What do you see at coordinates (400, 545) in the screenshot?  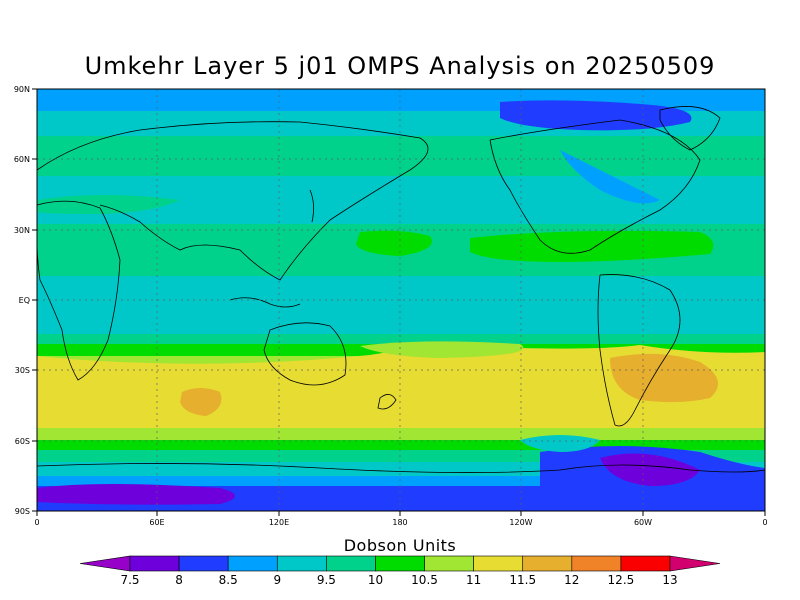 I see `colorbar-title: Dobson Units` at bounding box center [400, 545].